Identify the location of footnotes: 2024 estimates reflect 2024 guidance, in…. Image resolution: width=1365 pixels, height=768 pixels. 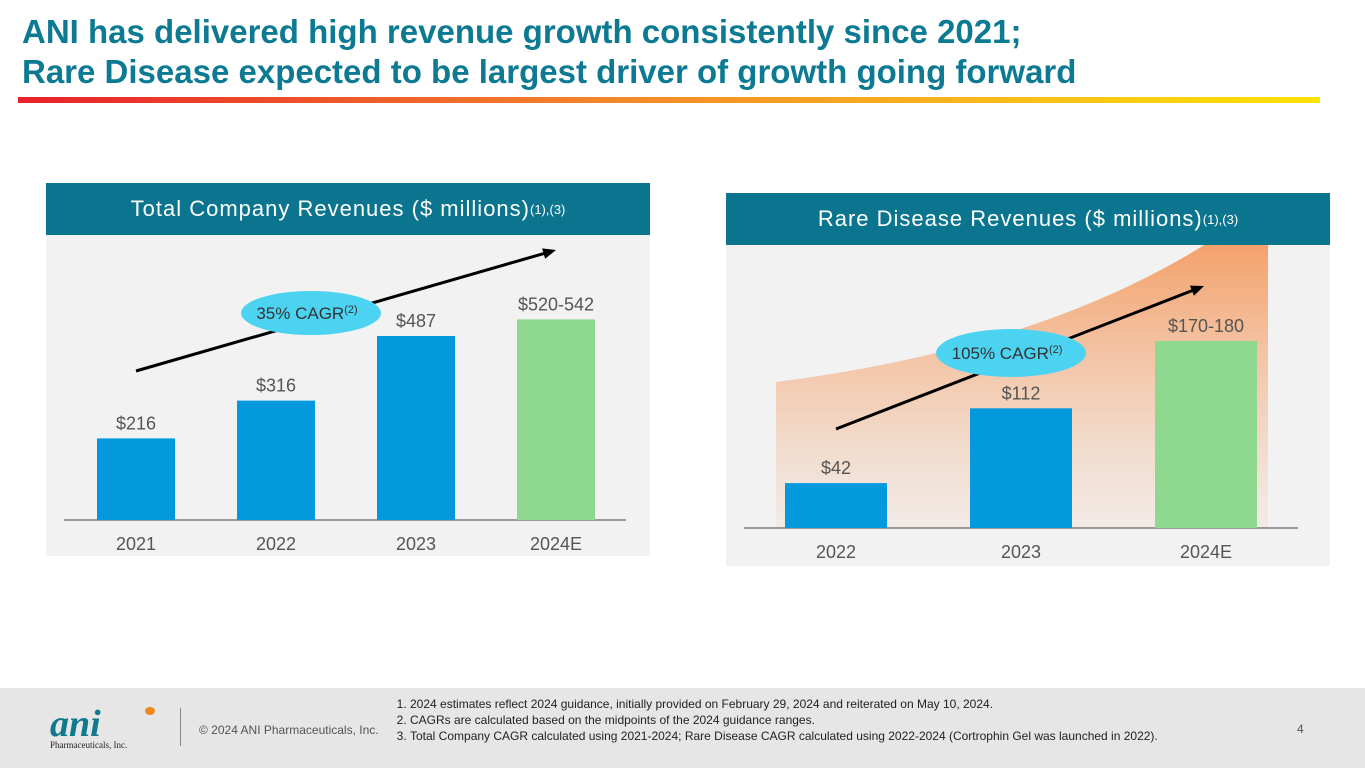
(774, 720).